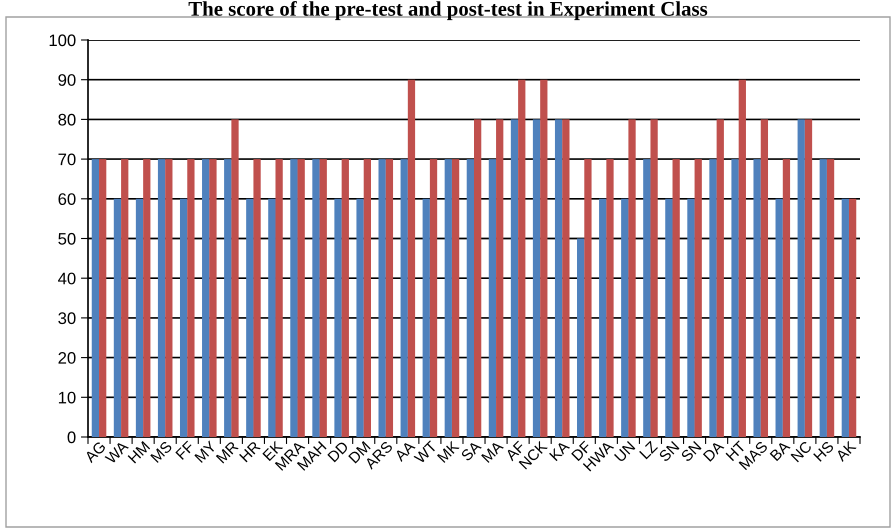 The height and width of the screenshot is (531, 896). What do you see at coordinates (338, 451) in the screenshot?
I see `x-tick-label: DD` at bounding box center [338, 451].